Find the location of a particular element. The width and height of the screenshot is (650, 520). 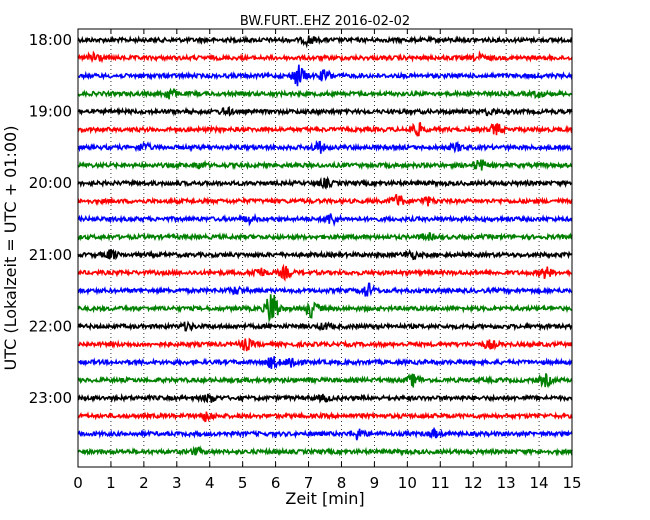

x-tick-label: 1 is located at coordinates (111, 483).